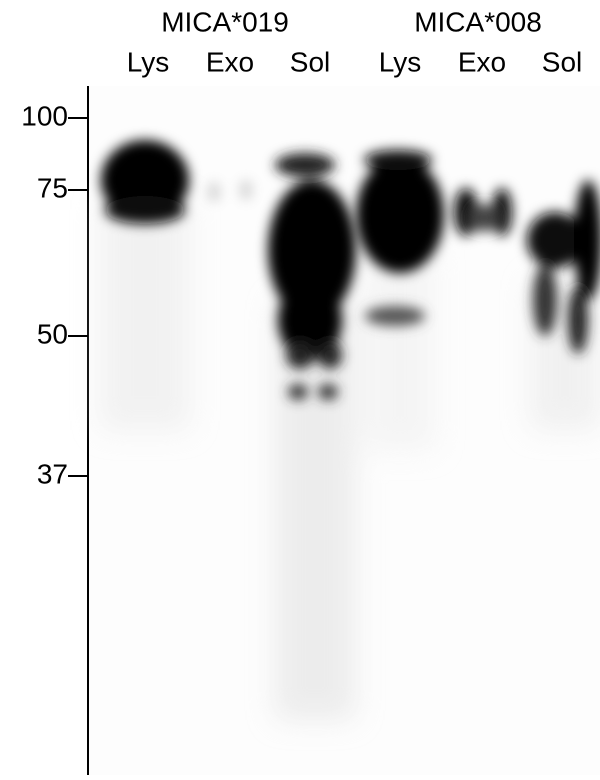 The height and width of the screenshot is (780, 600). Describe the element at coordinates (52, 187) in the screenshot. I see `marker-label: 75` at that location.